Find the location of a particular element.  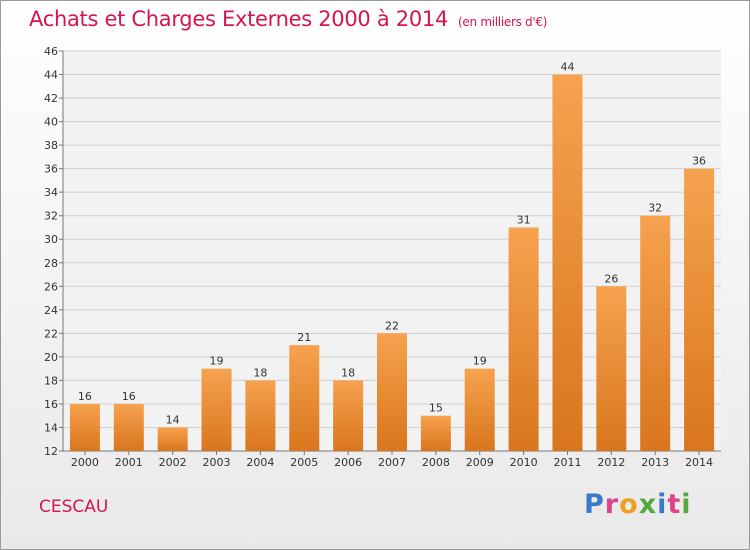

data-label: 26 is located at coordinates (611, 278).